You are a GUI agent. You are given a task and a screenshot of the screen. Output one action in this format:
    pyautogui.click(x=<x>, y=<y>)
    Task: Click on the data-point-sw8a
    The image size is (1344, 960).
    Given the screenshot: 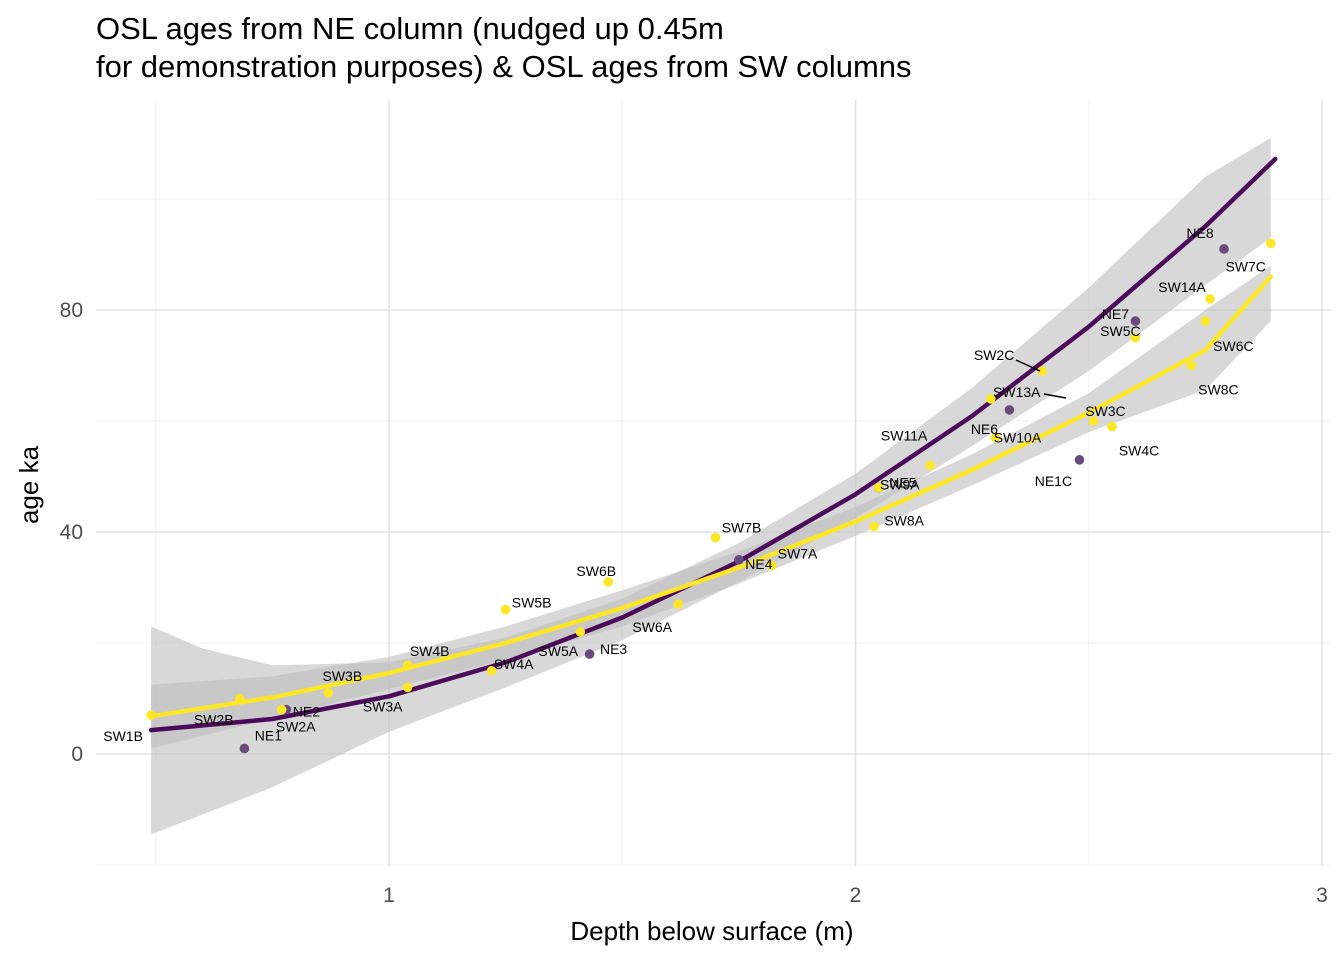 What is the action you would take?
    pyautogui.click(x=874, y=526)
    